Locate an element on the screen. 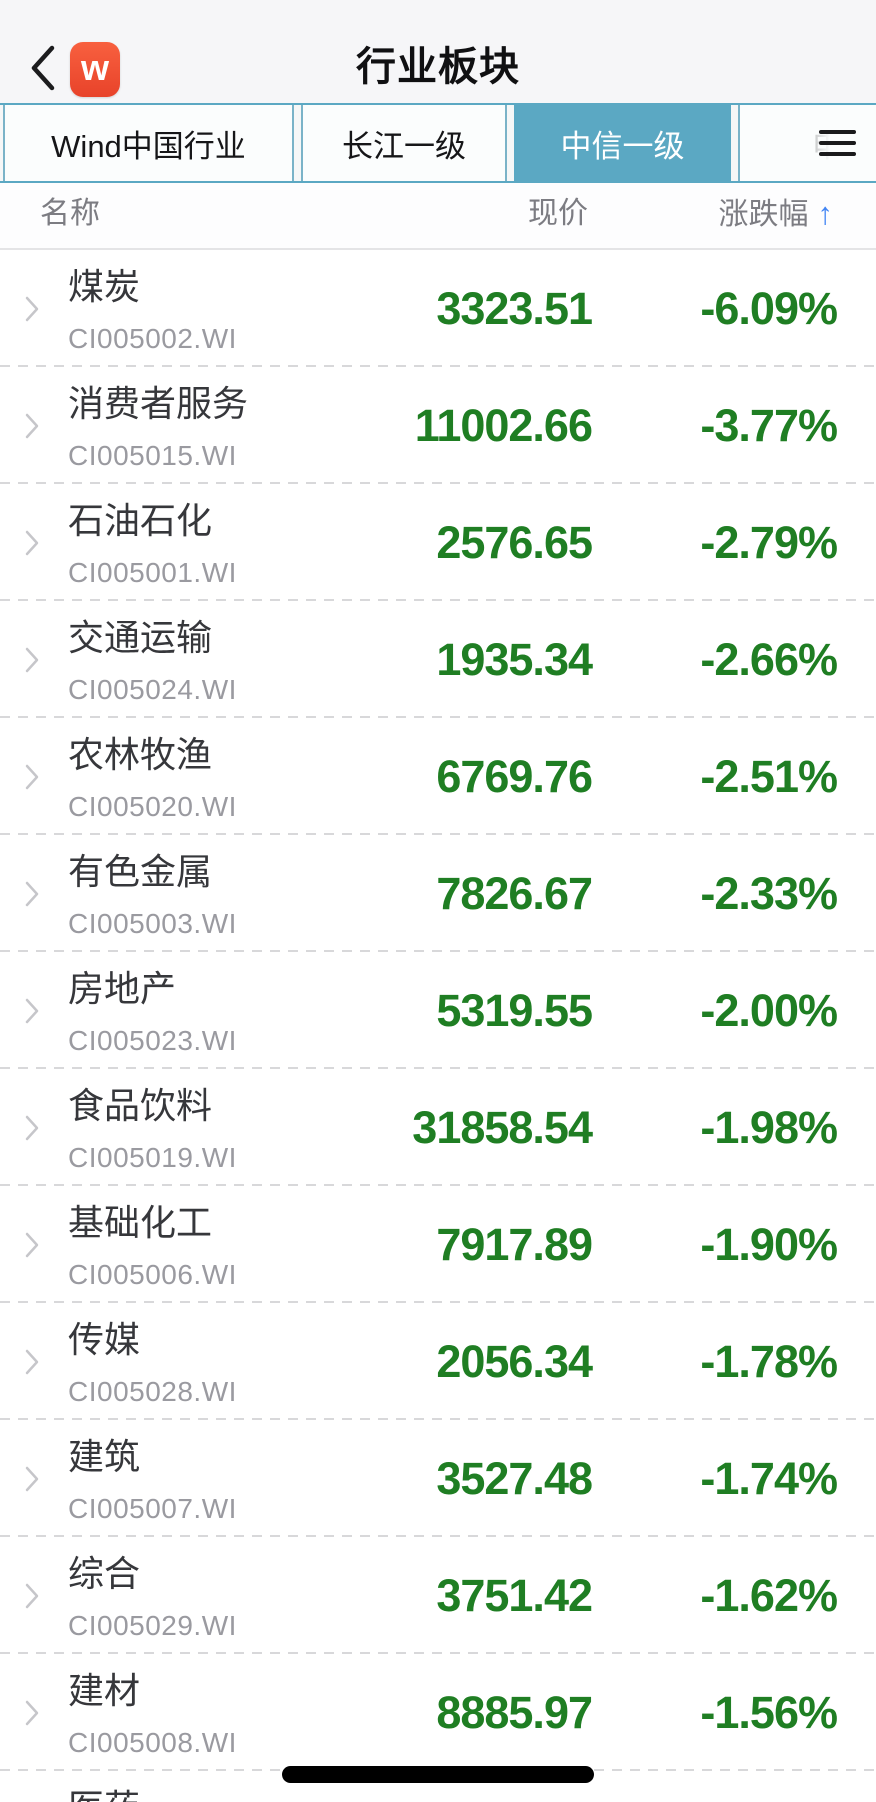 This screenshot has height=1802, width=876. tab-citic-level1-selected: 中信一级 is located at coordinates (622, 143).